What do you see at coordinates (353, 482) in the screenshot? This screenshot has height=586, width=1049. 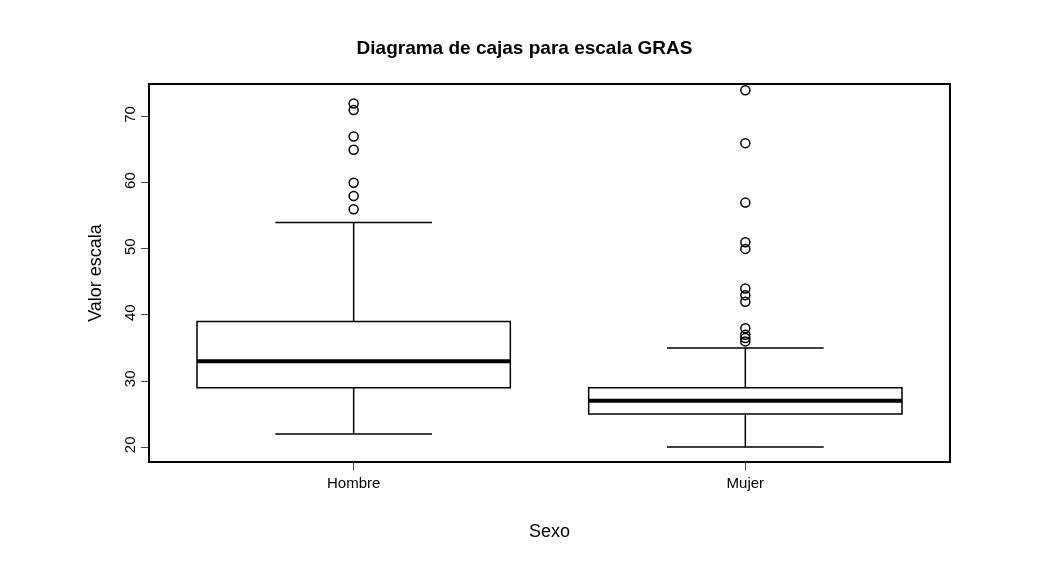 I see `x-tick-label: Hombre` at bounding box center [353, 482].